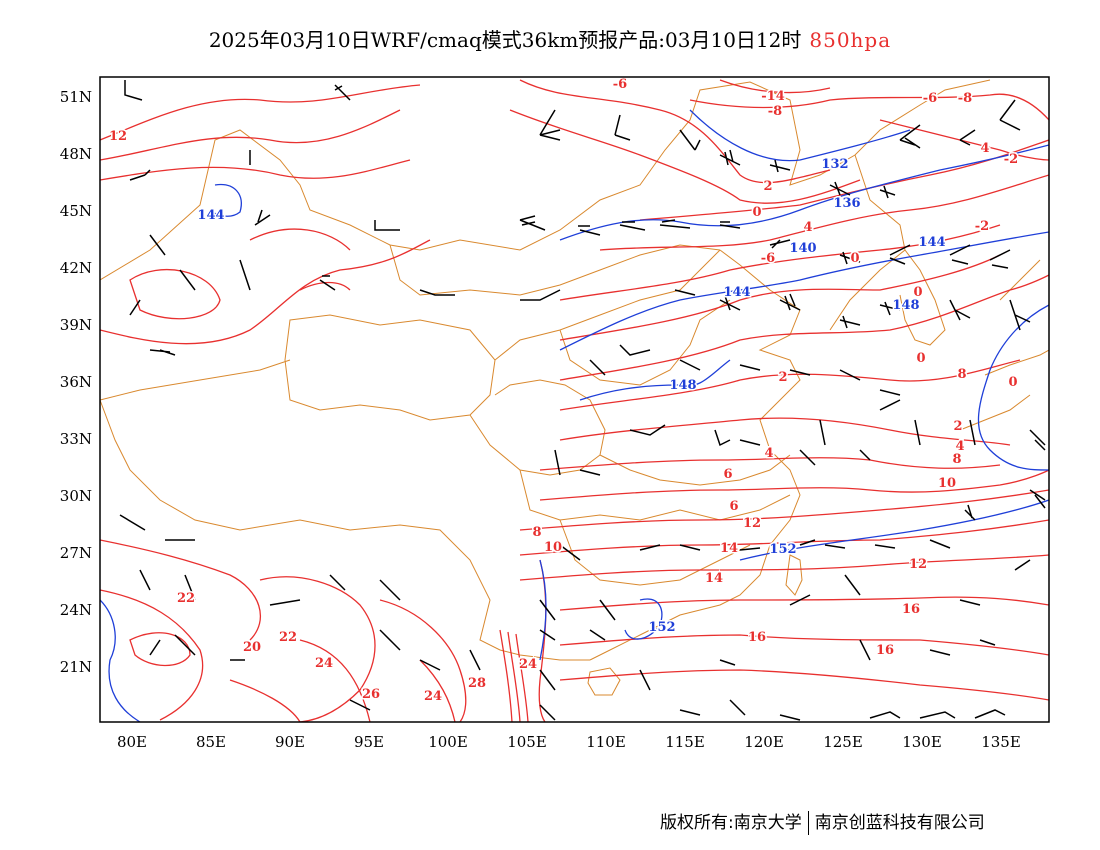  Describe the element at coordinates (661, 627) in the screenshot. I see `height-value-label: 152` at that location.